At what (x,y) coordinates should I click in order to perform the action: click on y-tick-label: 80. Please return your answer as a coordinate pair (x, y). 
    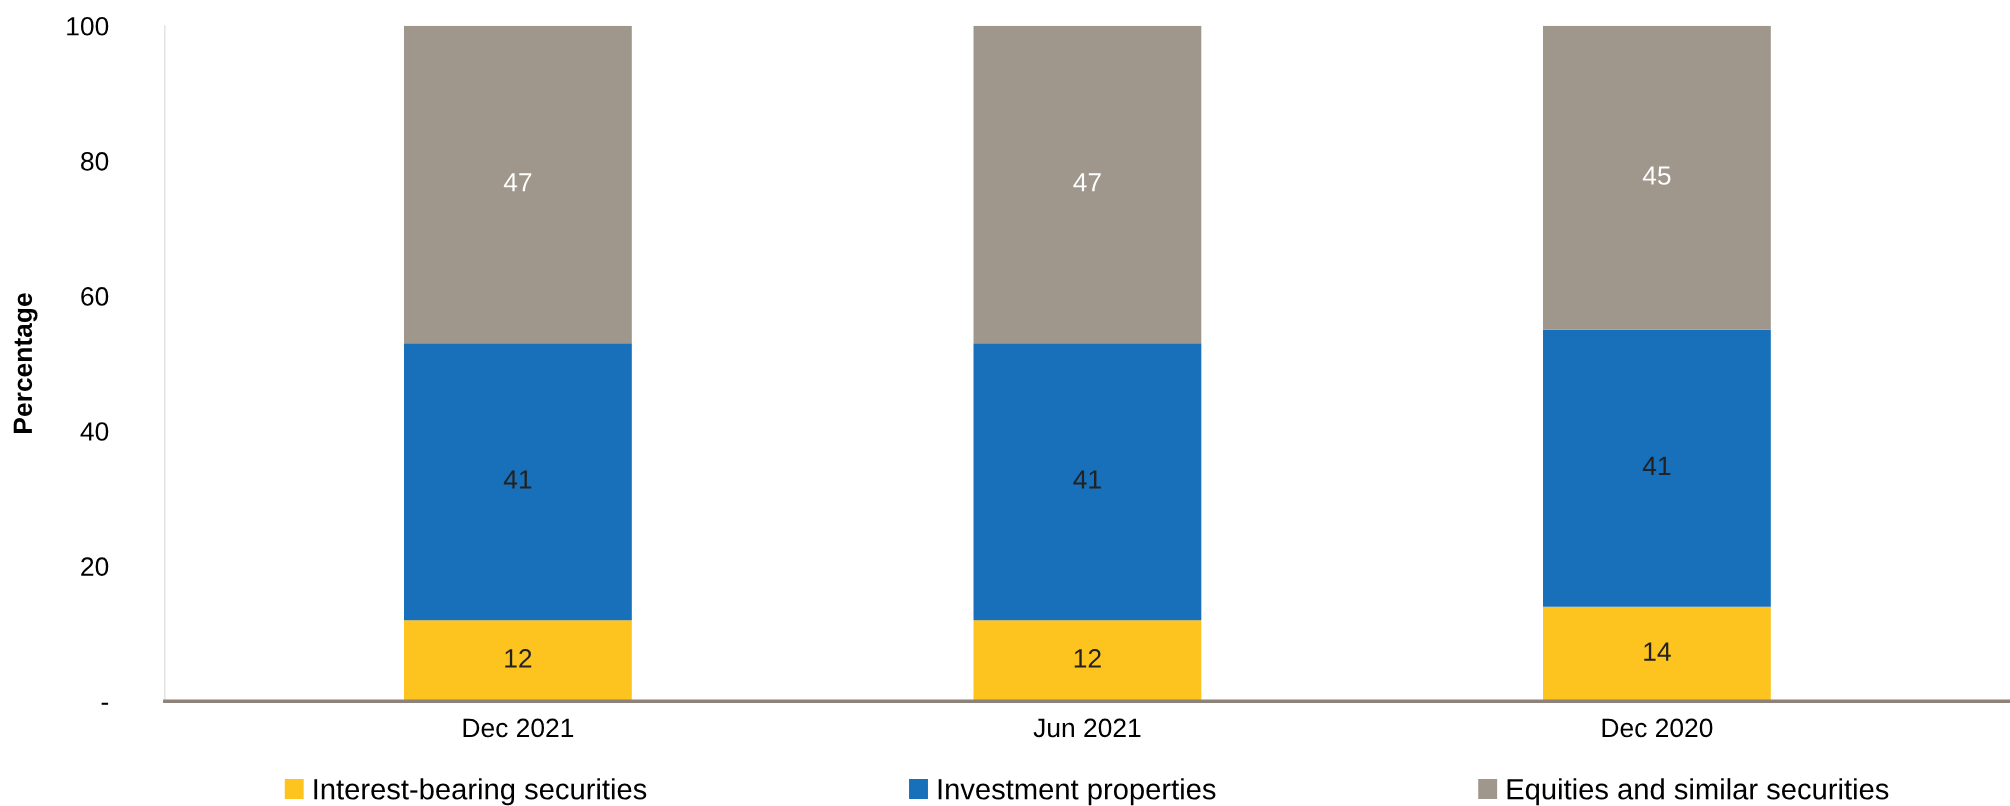
    Looking at the image, I should click on (95, 161).